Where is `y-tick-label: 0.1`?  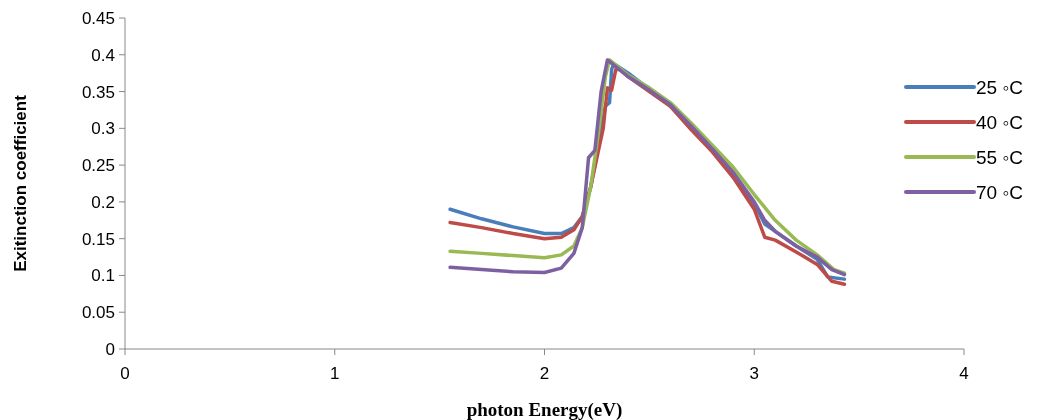
y-tick-label: 0.1 is located at coordinates (103, 276).